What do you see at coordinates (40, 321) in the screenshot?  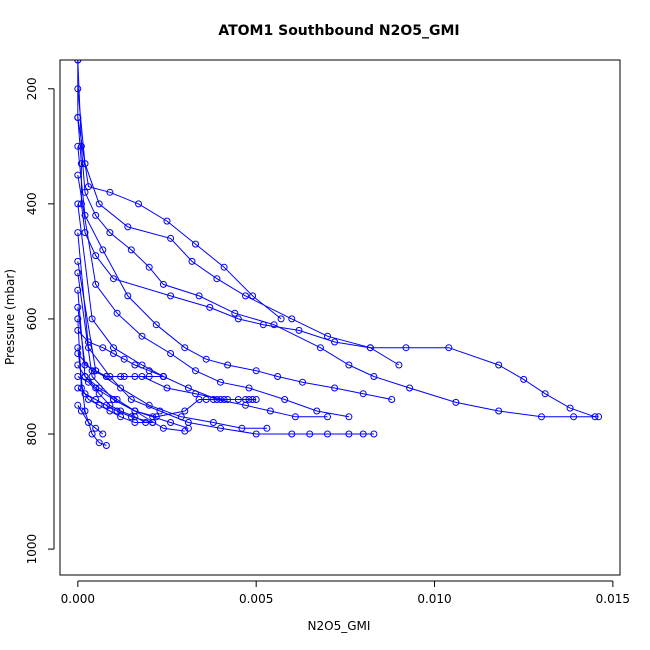 I see `y-axis: 200 400 600 800 1000` at bounding box center [40, 321].